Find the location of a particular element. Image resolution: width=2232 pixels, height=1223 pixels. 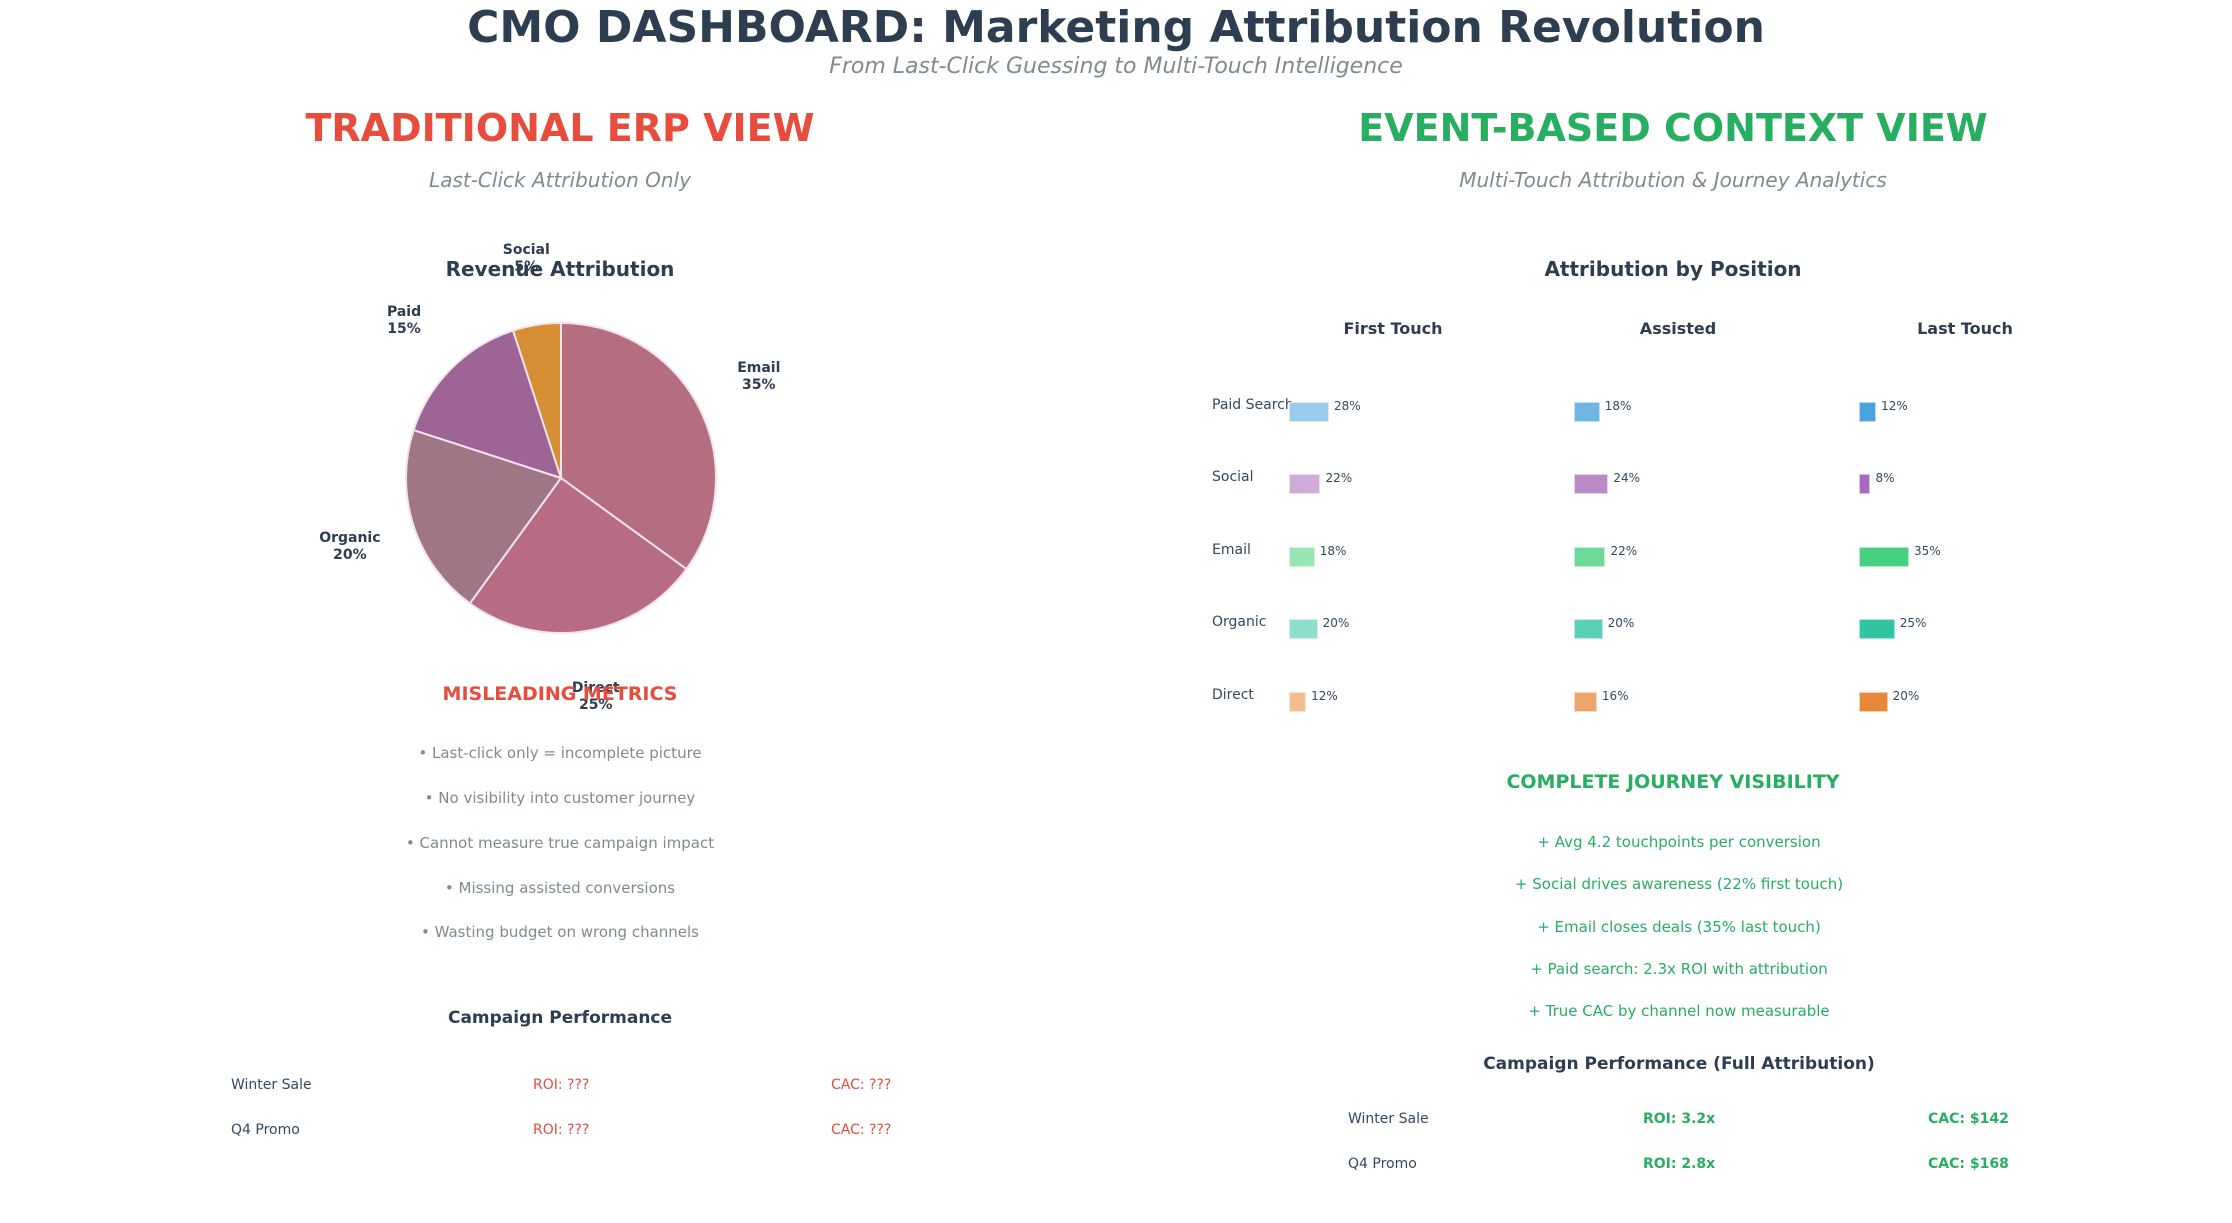

misleading-item: • Wasting budget on wrong channels is located at coordinates (560, 932).